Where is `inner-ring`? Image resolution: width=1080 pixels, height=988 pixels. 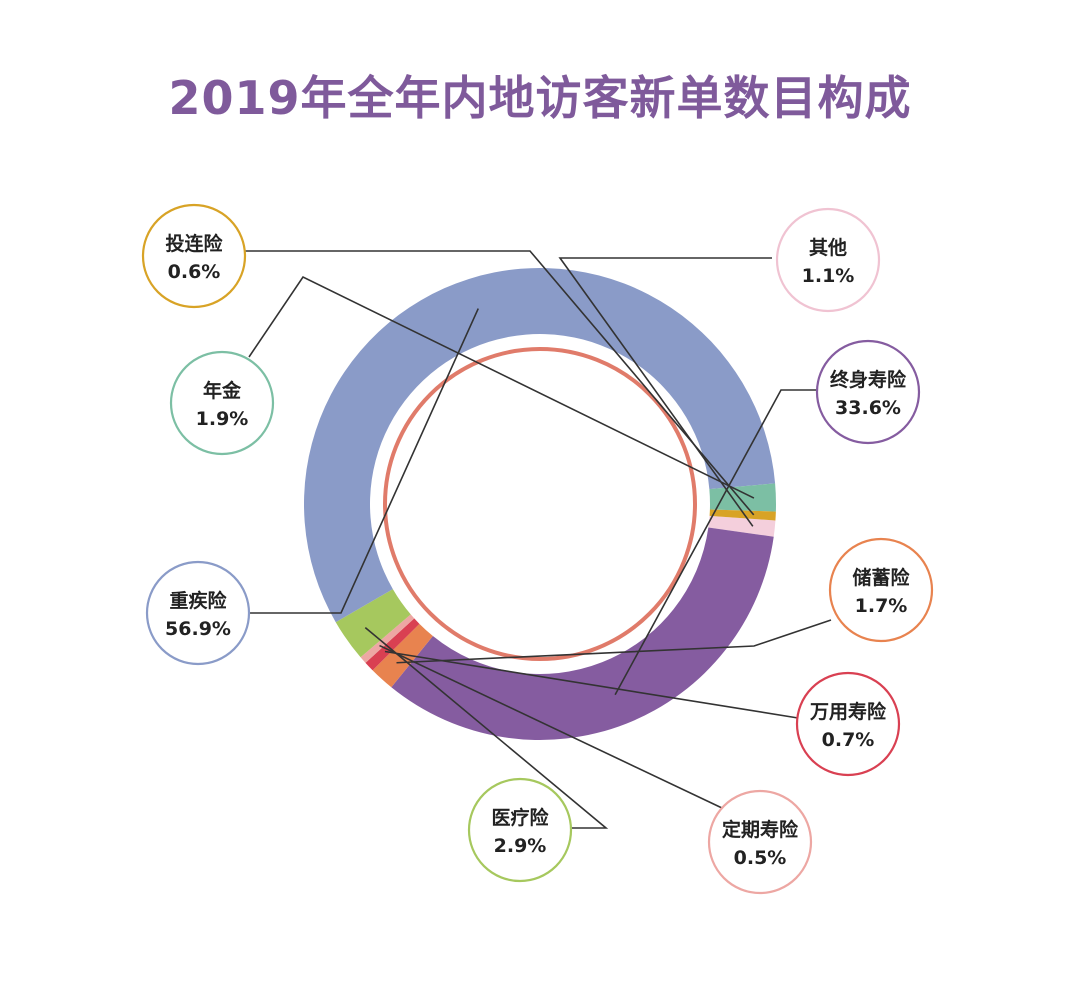
inner-ring is located at coordinates (540, 504).